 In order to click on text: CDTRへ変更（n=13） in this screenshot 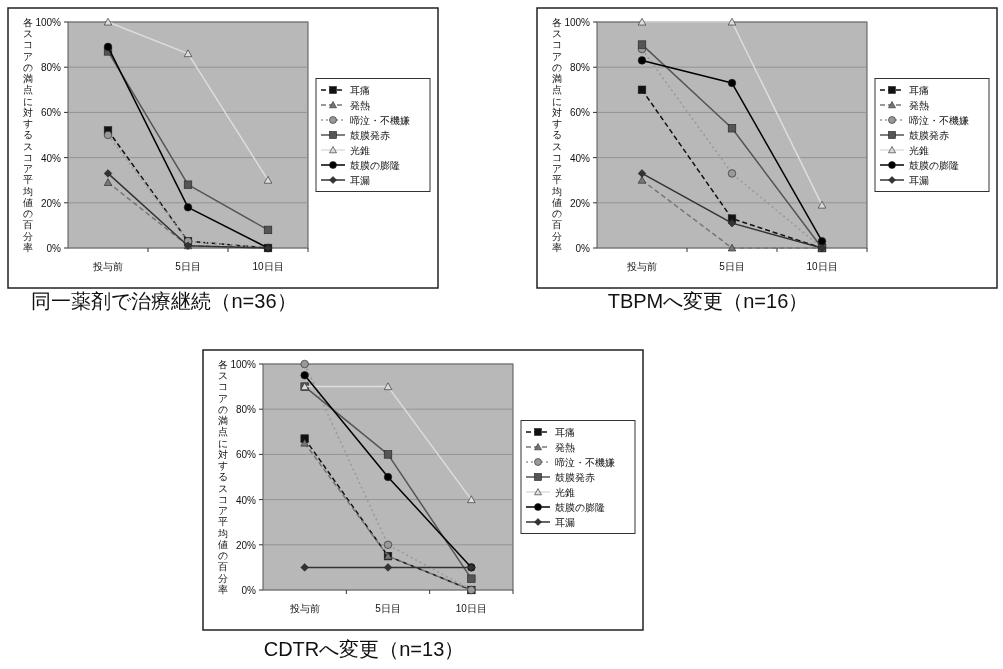, I will do `click(364, 649)`.